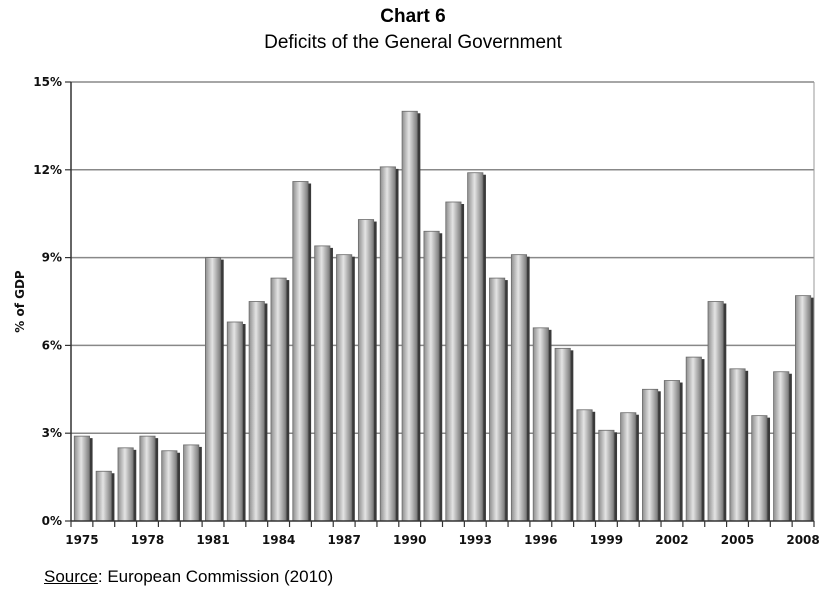 Image resolution: width=826 pixels, height=597 pixels. What do you see at coordinates (47, 82) in the screenshot?
I see `y-tick-label: 15%` at bounding box center [47, 82].